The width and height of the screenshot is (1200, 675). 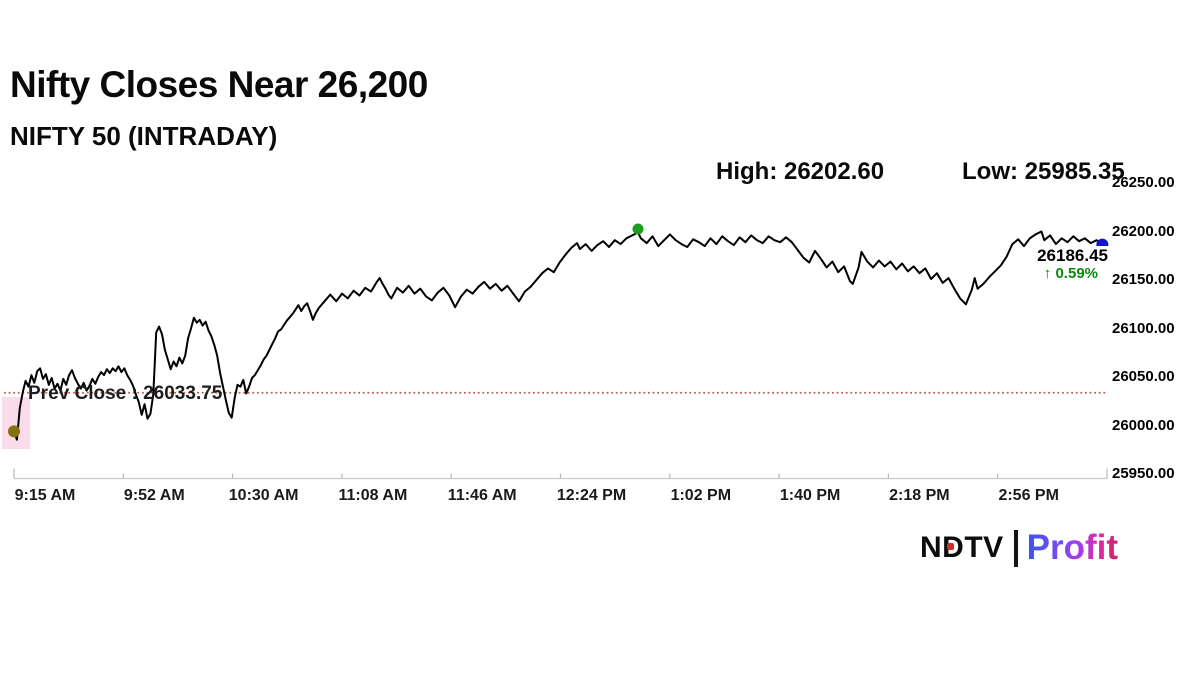 What do you see at coordinates (1015, 548) in the screenshot?
I see `logo-divider` at bounding box center [1015, 548].